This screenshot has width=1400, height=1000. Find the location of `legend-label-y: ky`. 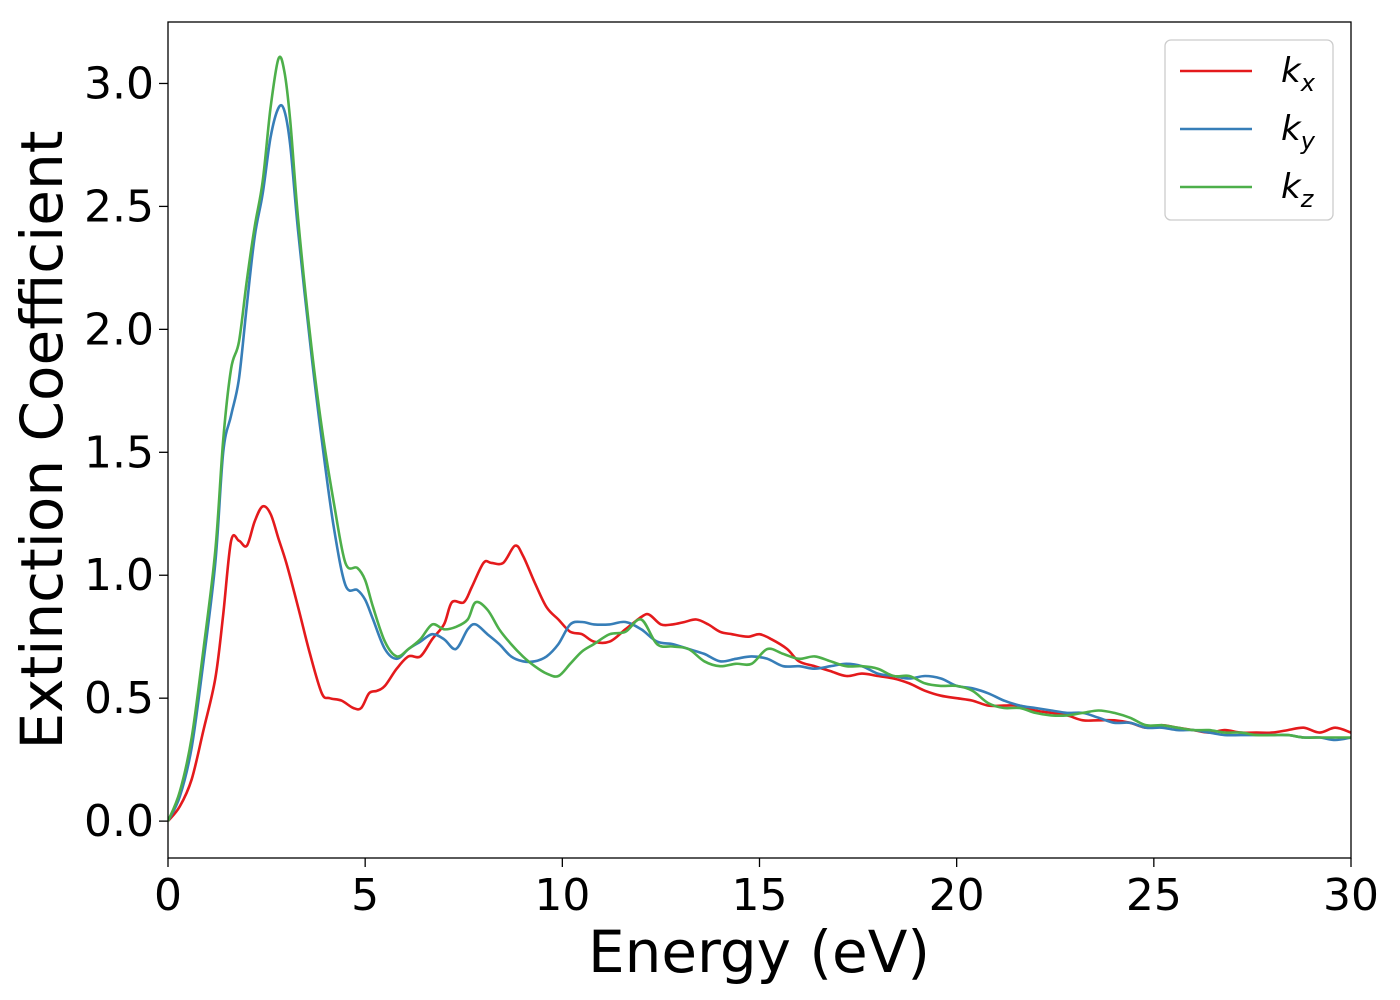

legend-label-y: ky is located at coordinates (1298, 132).